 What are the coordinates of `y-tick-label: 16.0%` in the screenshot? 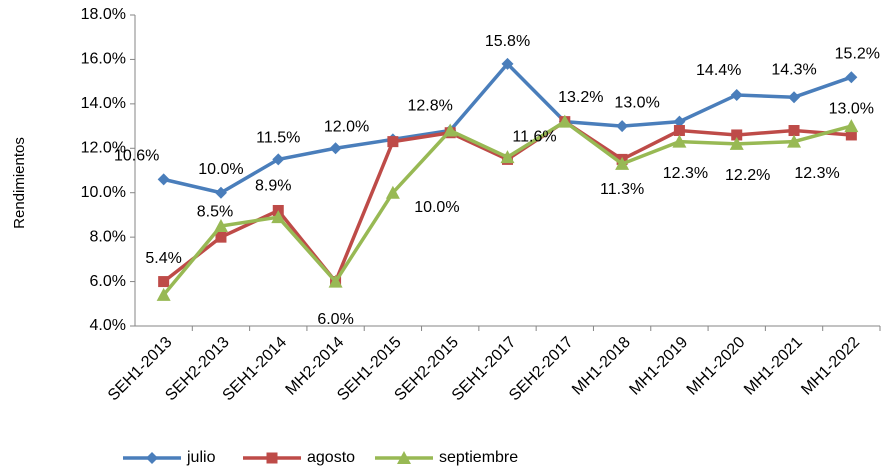 It's located at (103, 59).